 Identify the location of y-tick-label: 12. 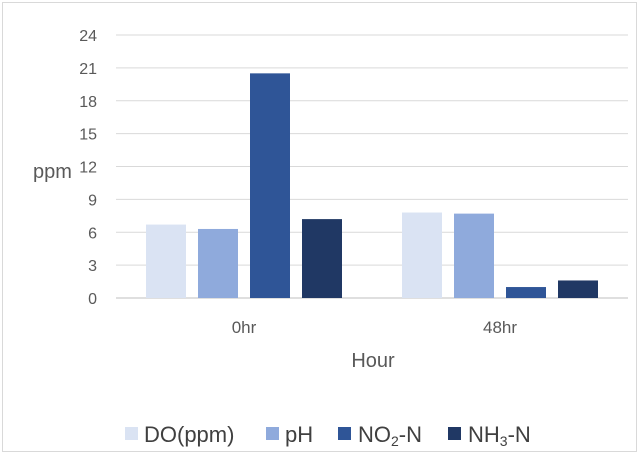
(88, 168).